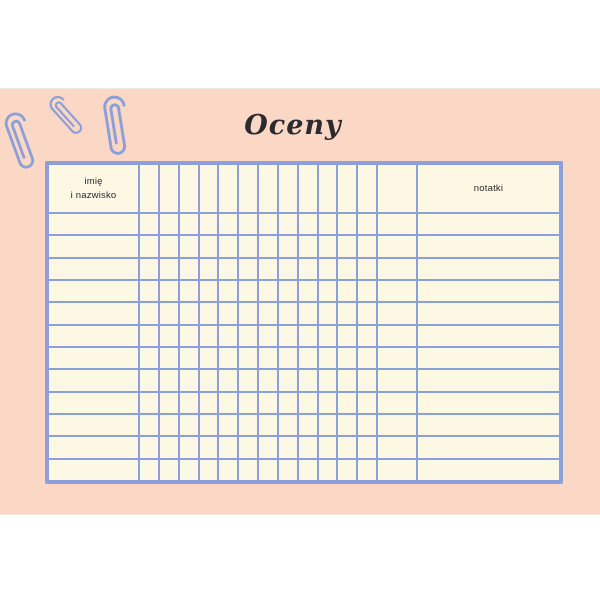  What do you see at coordinates (93, 195) in the screenshot?
I see `name-header-line2: i nazwisko` at bounding box center [93, 195].